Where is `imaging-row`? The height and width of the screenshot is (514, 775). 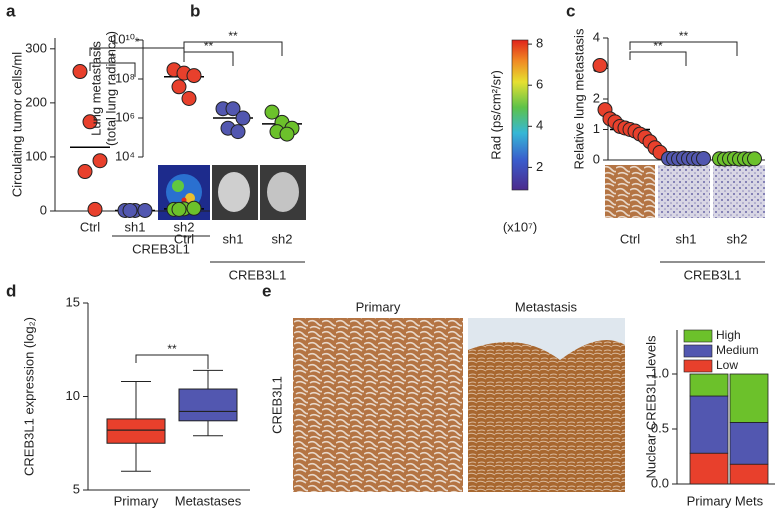 imaging-row is located at coordinates (232, 192).